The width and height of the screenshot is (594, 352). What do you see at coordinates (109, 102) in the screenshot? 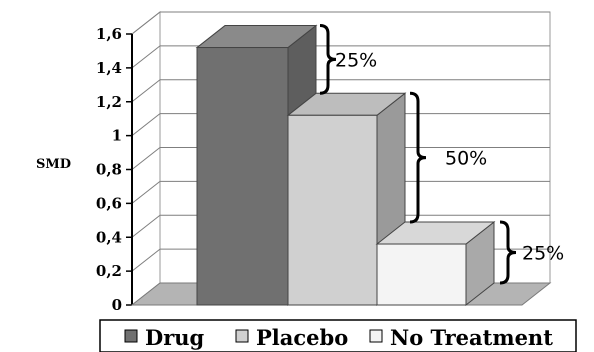
I see `y-tick-label: 1,2` at bounding box center [109, 102].